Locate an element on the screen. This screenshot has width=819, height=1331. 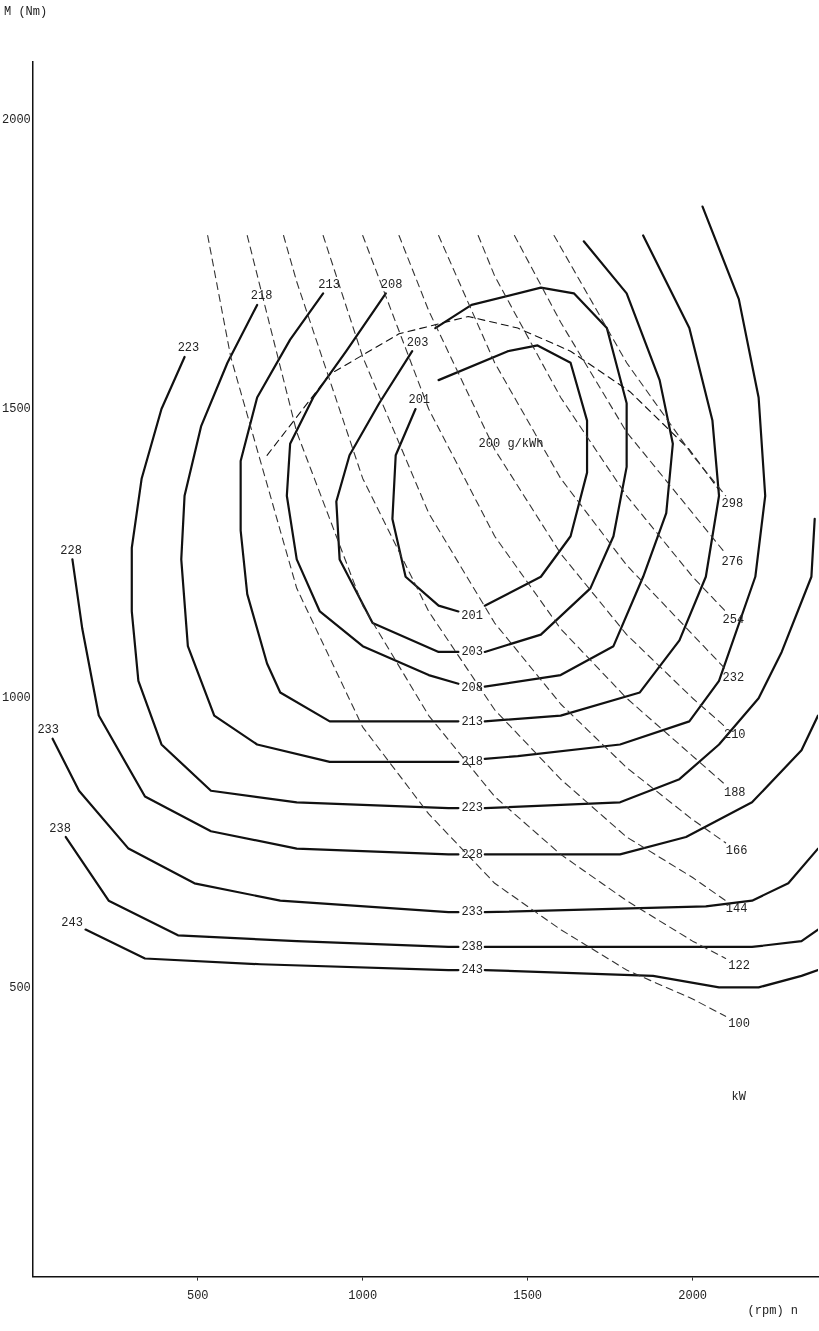
text: 243 is located at coordinates (472, 970).